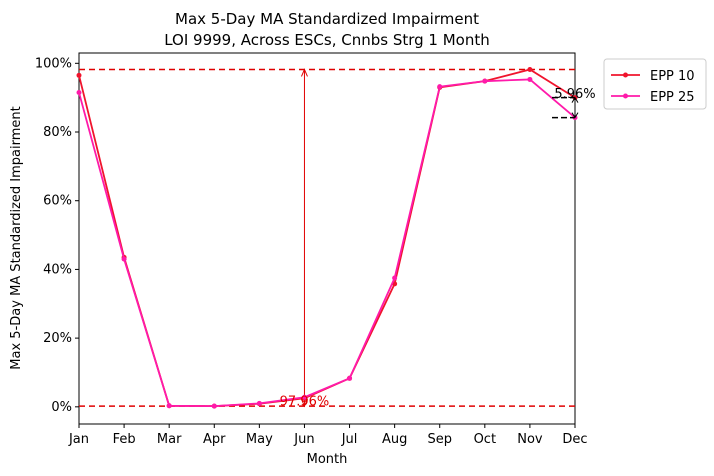 The image size is (714, 476). What do you see at coordinates (78, 439) in the screenshot?
I see `x-tick-label: Jan` at bounding box center [78, 439].